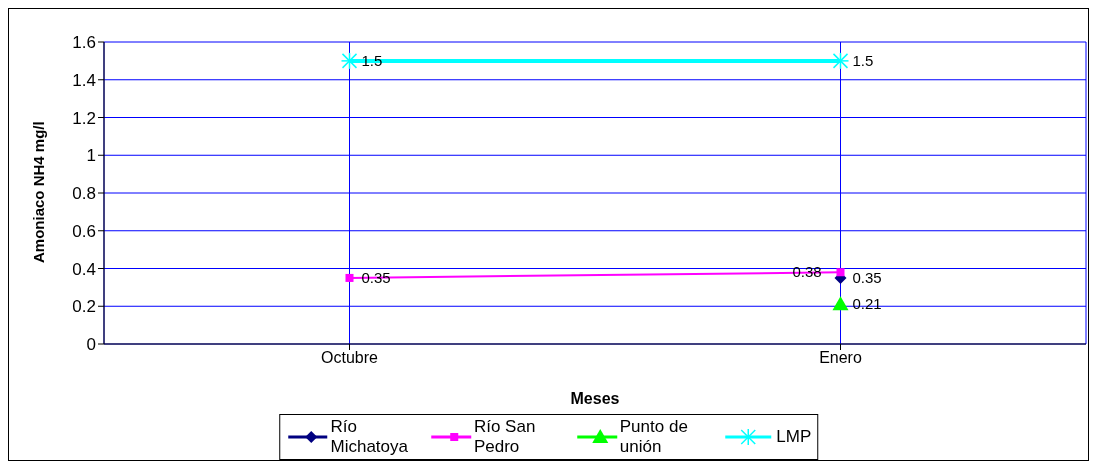 The image size is (1097, 461). Describe the element at coordinates (840, 358) in the screenshot. I see `x-tick-label: Enero` at that location.